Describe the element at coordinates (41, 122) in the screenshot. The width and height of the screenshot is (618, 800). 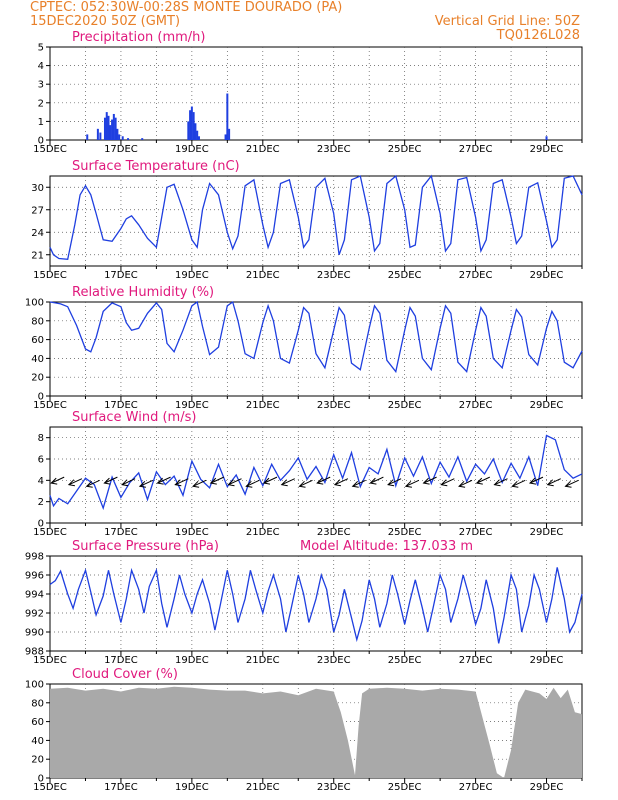
I see `y-tick-label-precipitation: 1` at that location.